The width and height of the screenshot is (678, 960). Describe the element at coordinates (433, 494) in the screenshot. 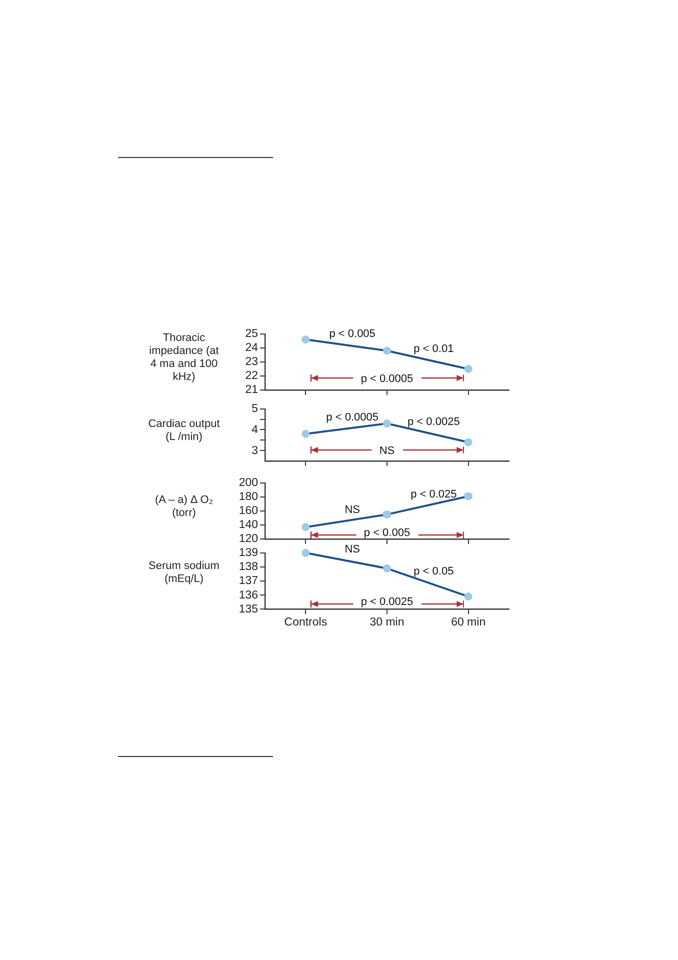

I see `annotation: p < 0.025` at that location.